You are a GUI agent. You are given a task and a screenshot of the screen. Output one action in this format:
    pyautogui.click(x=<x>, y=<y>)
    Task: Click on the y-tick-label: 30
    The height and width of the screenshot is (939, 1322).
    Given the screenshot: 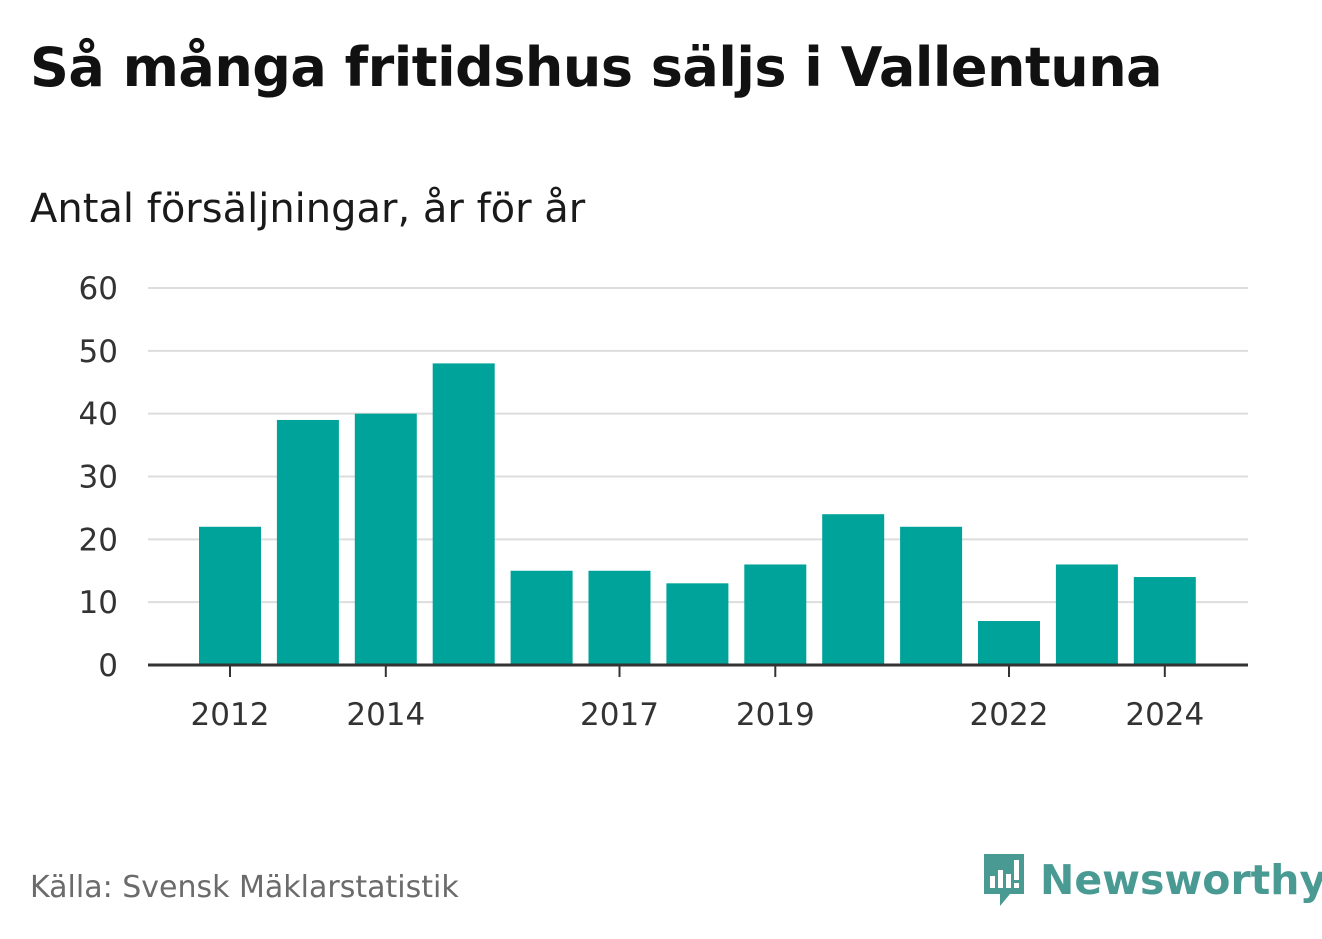 What is the action you would take?
    pyautogui.click(x=98, y=478)
    